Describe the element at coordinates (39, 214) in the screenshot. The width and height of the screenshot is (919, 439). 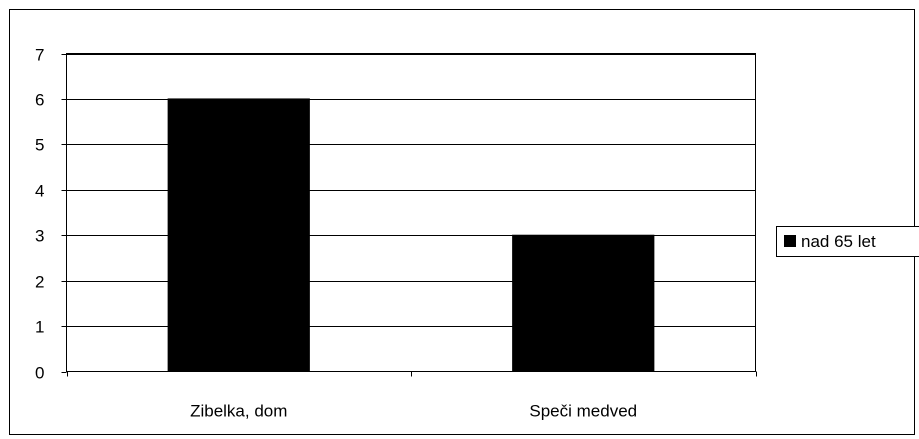
I see `y-tick-labels: 0 1 2 3 4 5 6 7` at that location.